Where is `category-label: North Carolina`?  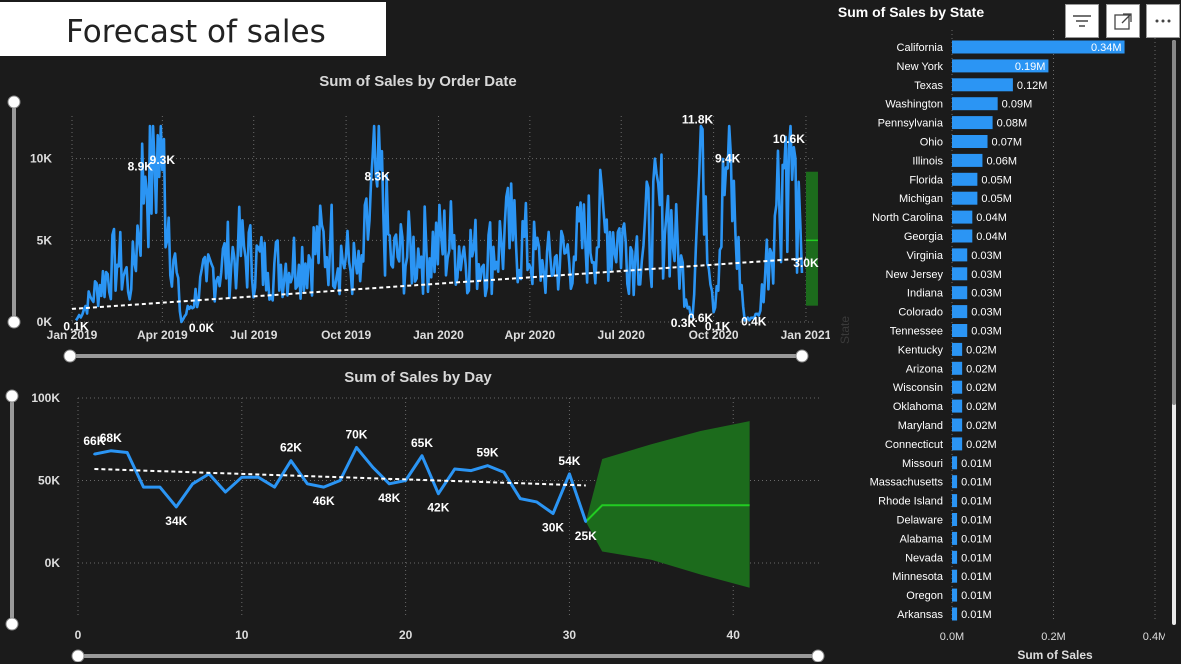 category-label: North Carolina is located at coordinates (908, 218).